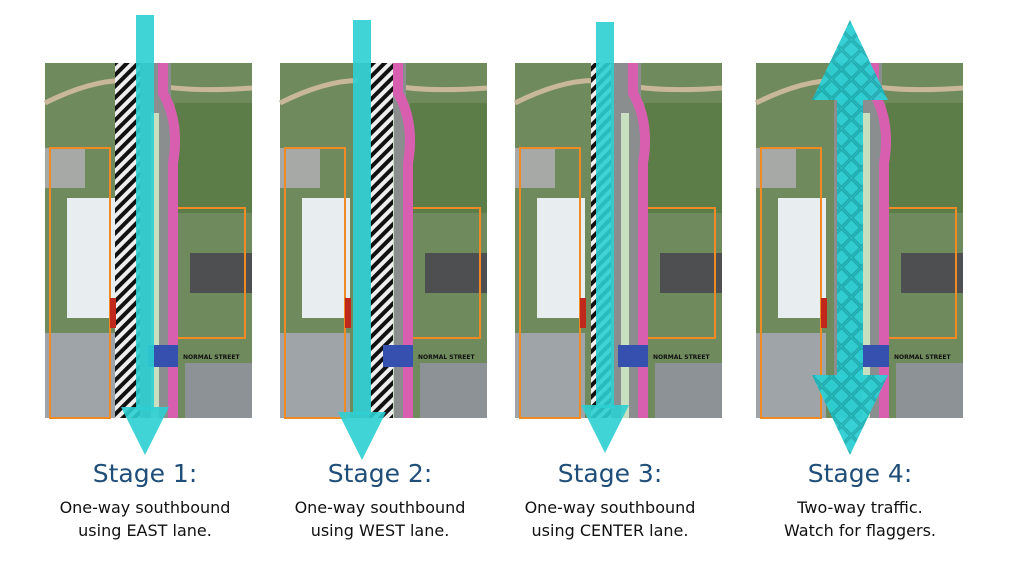 The image size is (1024, 575). I want to click on stage-title: Stage 4:, so click(860, 473).